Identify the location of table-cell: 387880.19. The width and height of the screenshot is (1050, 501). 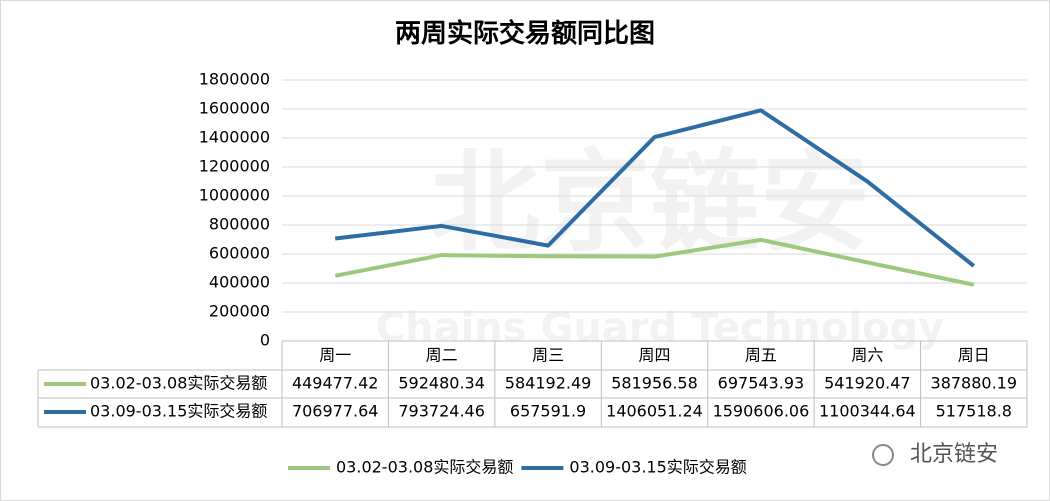
(974, 383).